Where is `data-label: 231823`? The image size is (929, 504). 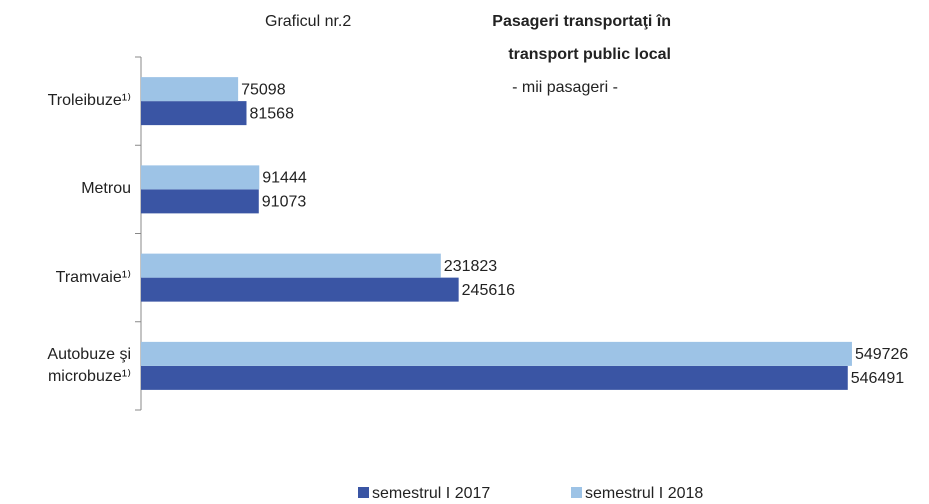
data-label: 231823 is located at coordinates (470, 266).